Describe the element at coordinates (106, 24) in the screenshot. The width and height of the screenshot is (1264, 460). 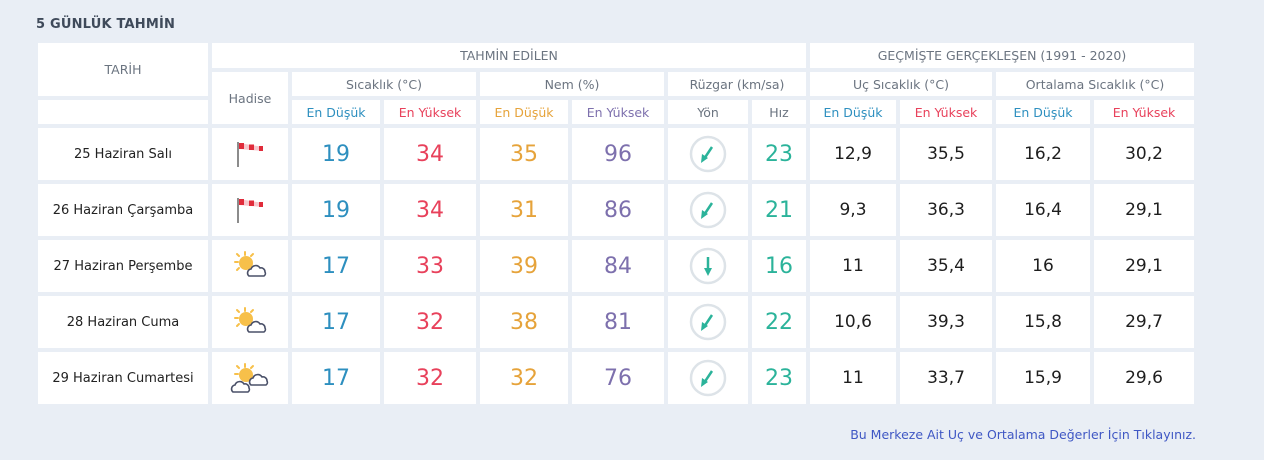
I see `section-title: 5 GÜNLÜK TAHMİN` at that location.